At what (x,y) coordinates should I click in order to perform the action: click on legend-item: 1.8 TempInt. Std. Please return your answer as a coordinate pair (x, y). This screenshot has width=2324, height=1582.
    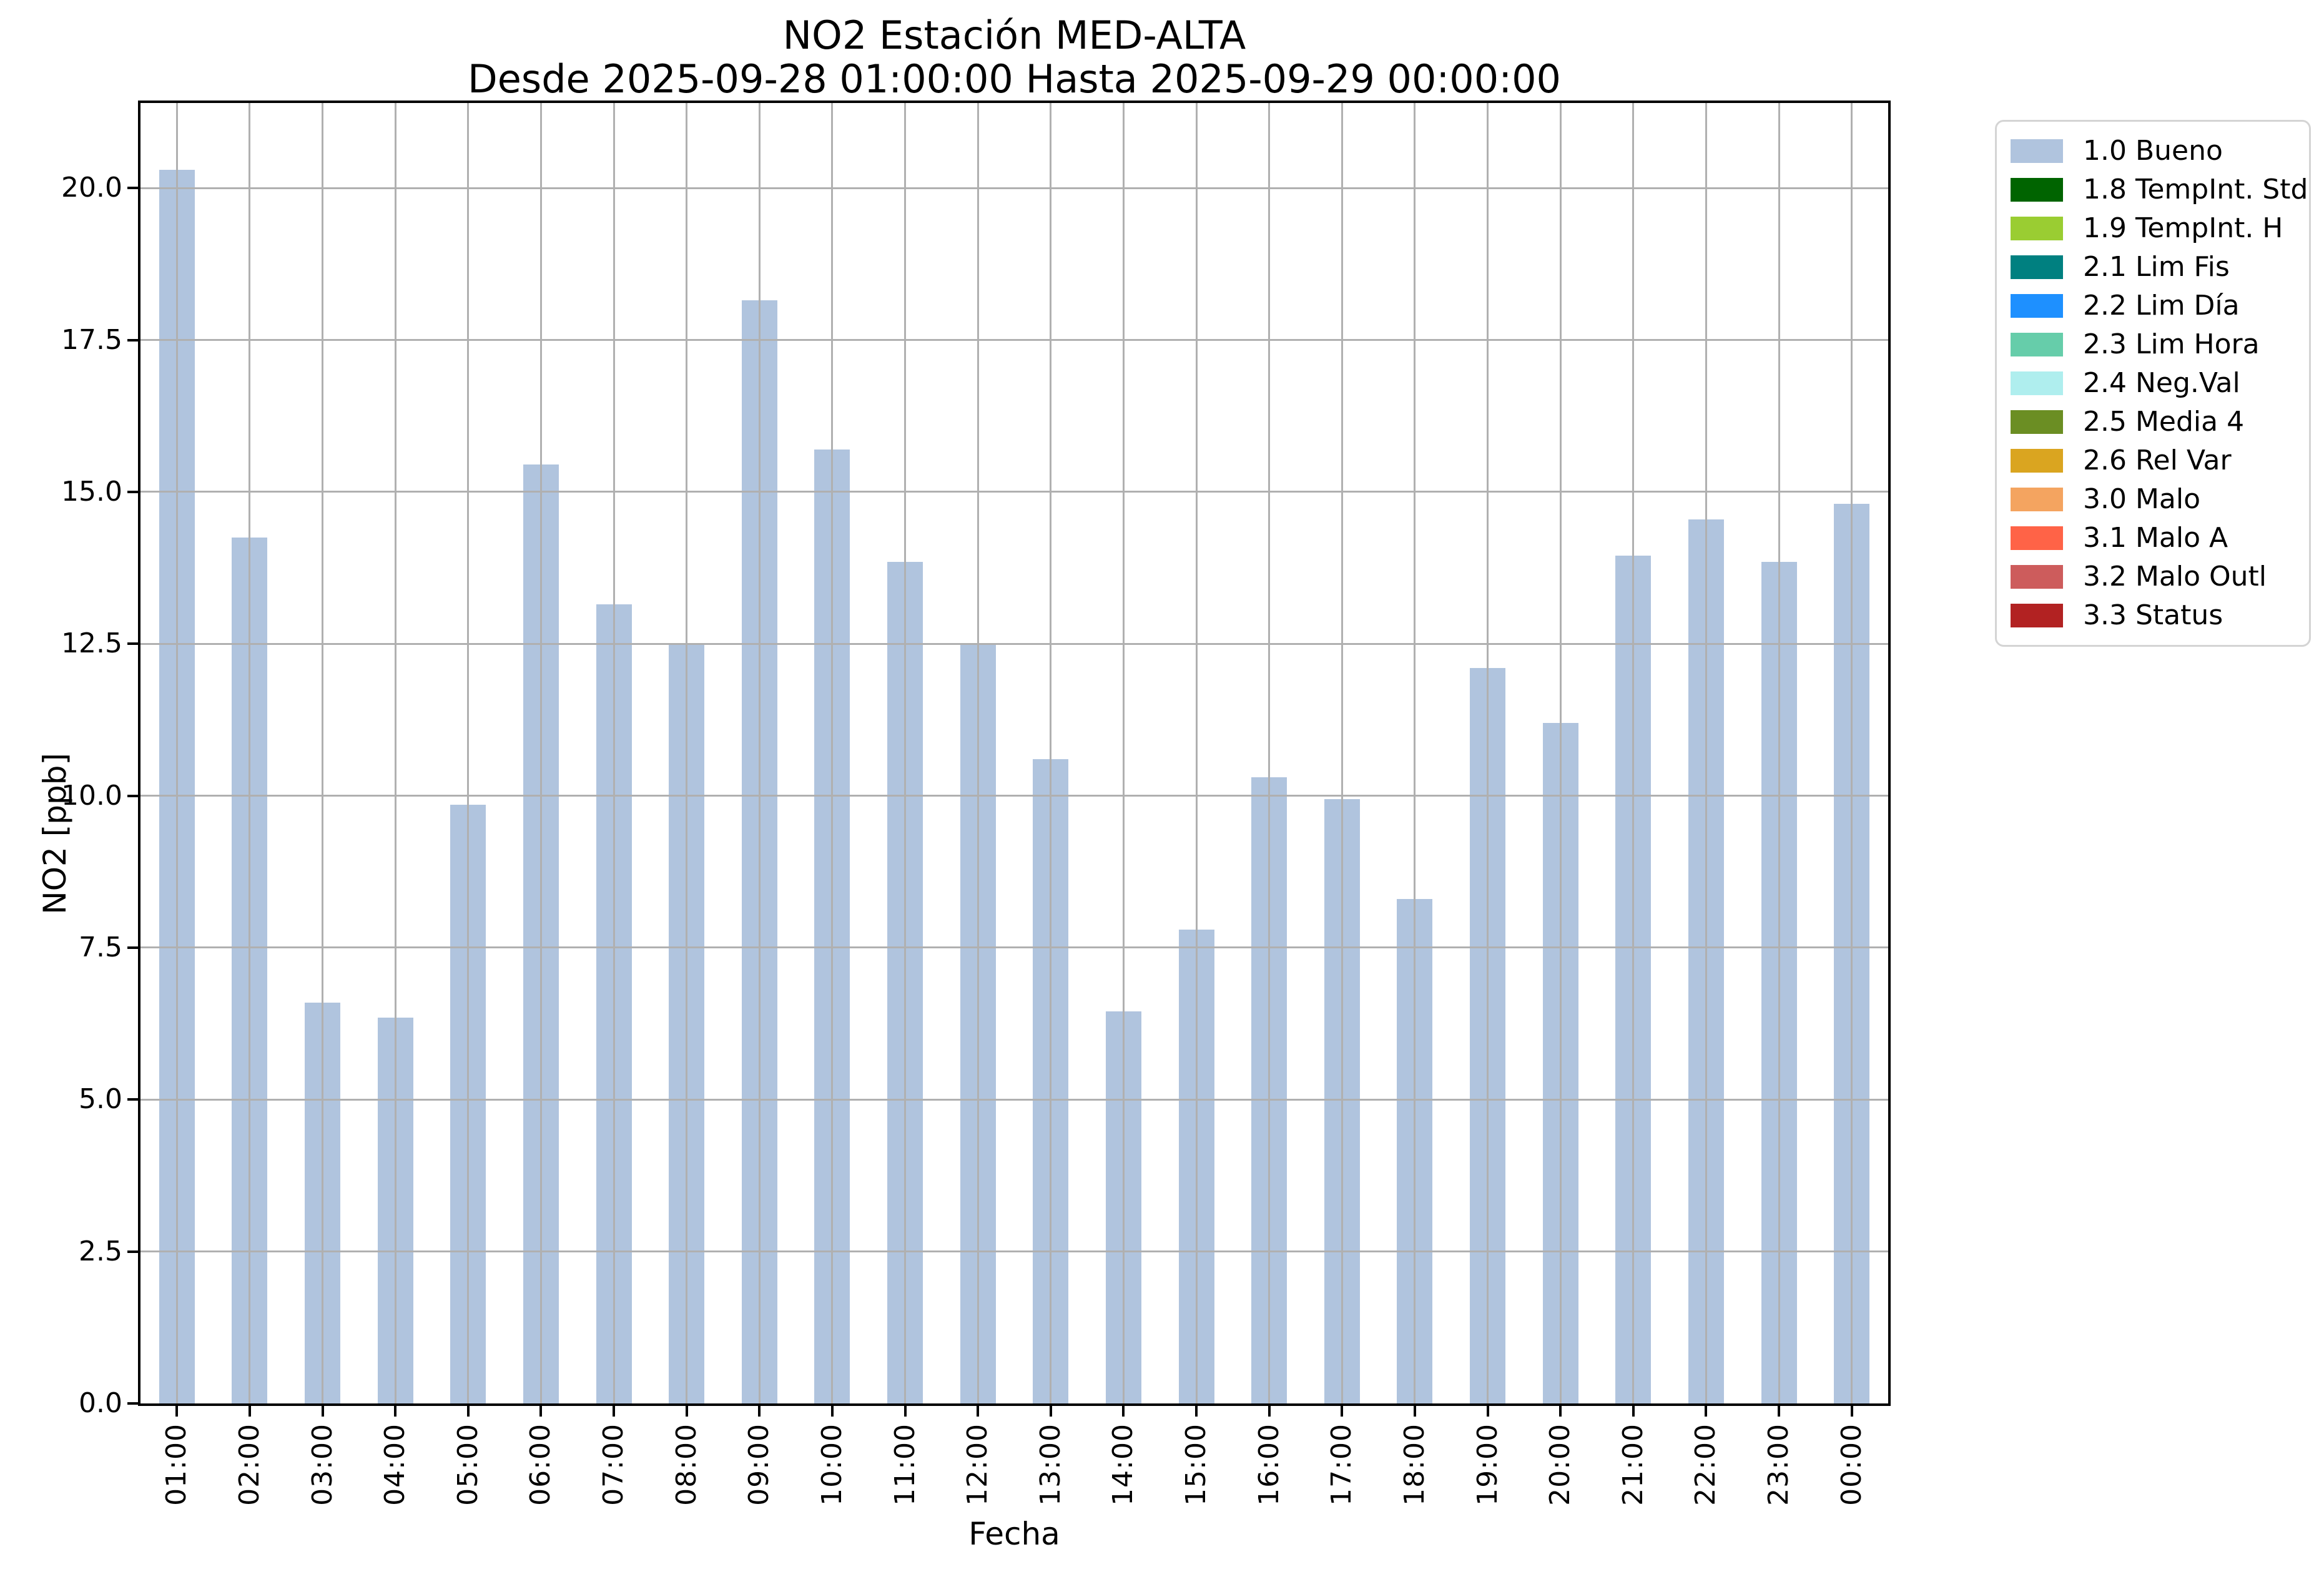
    Looking at the image, I should click on (2159, 189).